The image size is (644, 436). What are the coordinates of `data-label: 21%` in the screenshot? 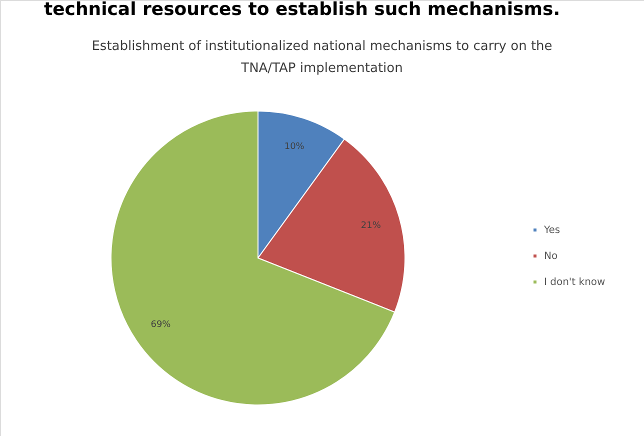 It's located at (371, 226).